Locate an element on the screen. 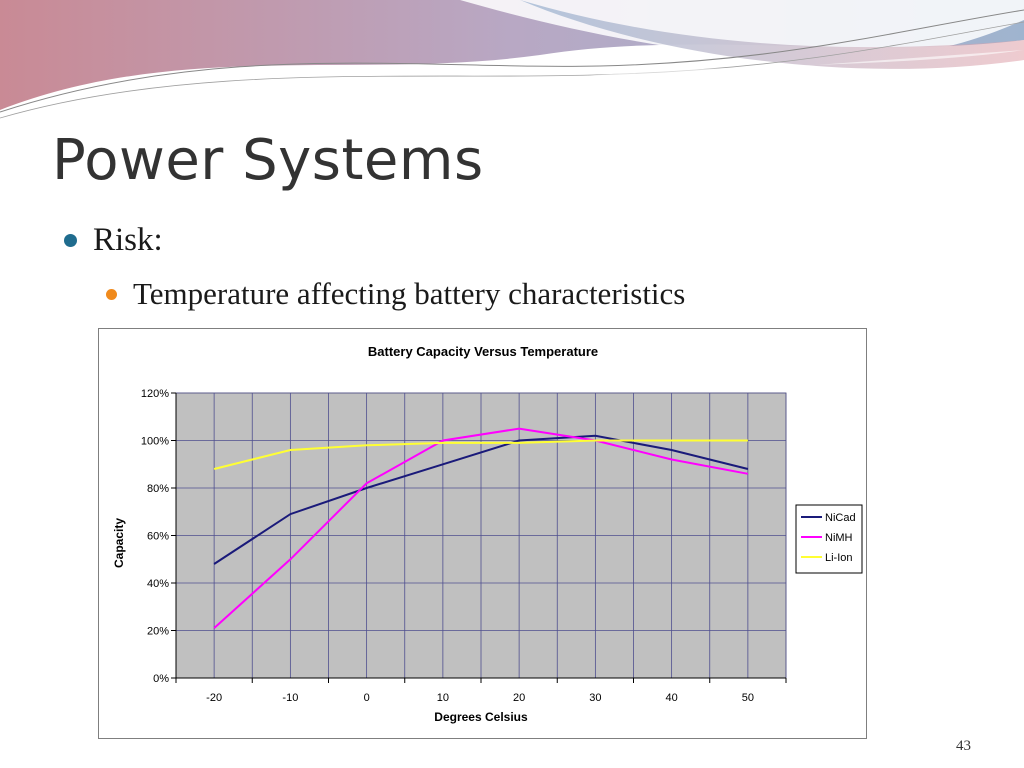 The image size is (1024, 768). bullet-text: Risk: is located at coordinates (128, 240).